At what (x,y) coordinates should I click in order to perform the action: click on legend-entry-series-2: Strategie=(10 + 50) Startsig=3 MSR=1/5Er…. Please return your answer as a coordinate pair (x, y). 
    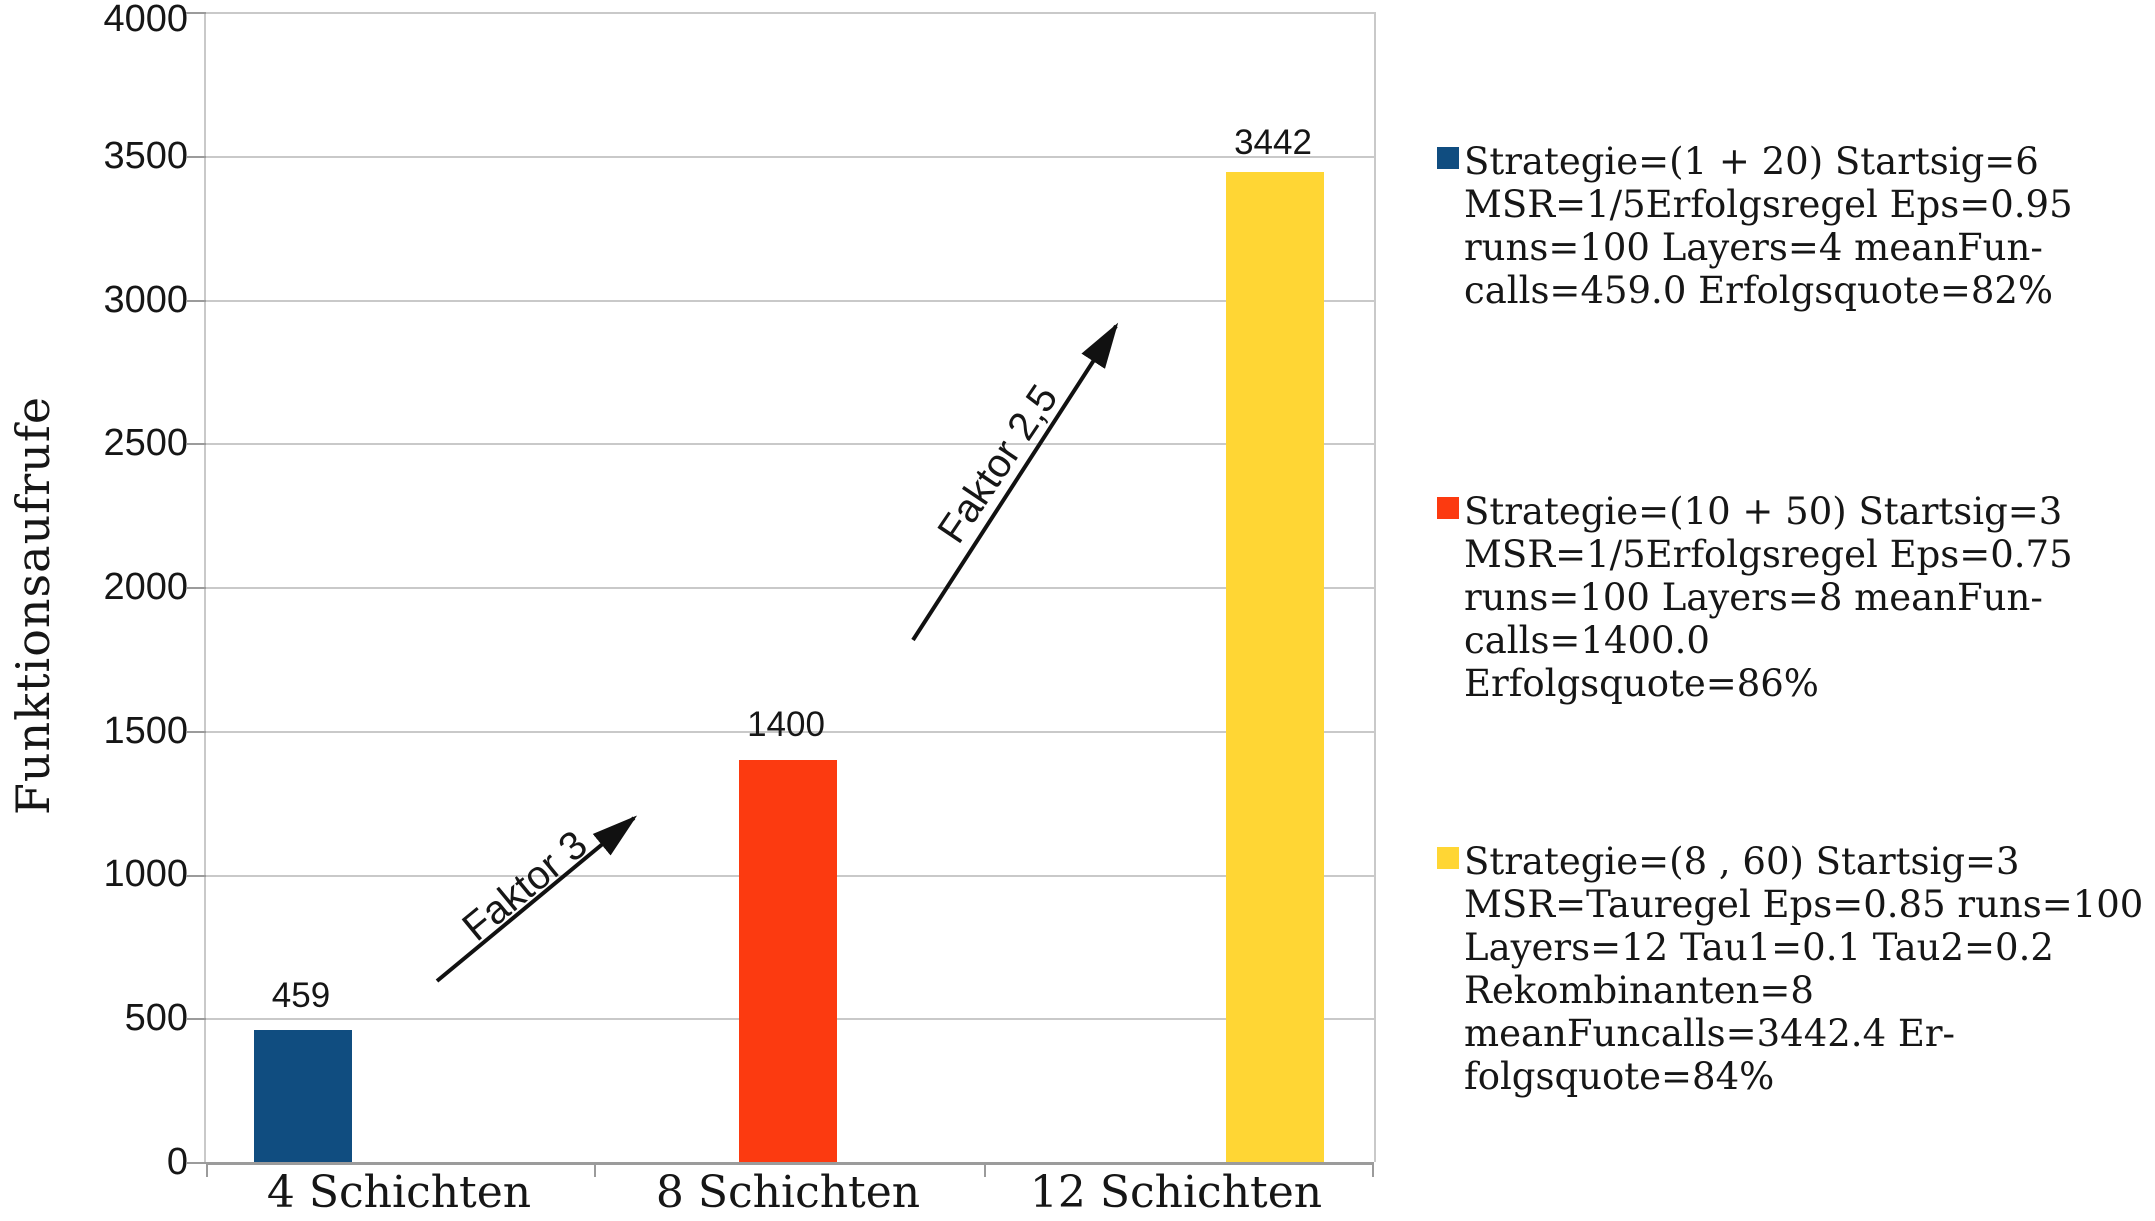
    Looking at the image, I should click on (1796, 597).